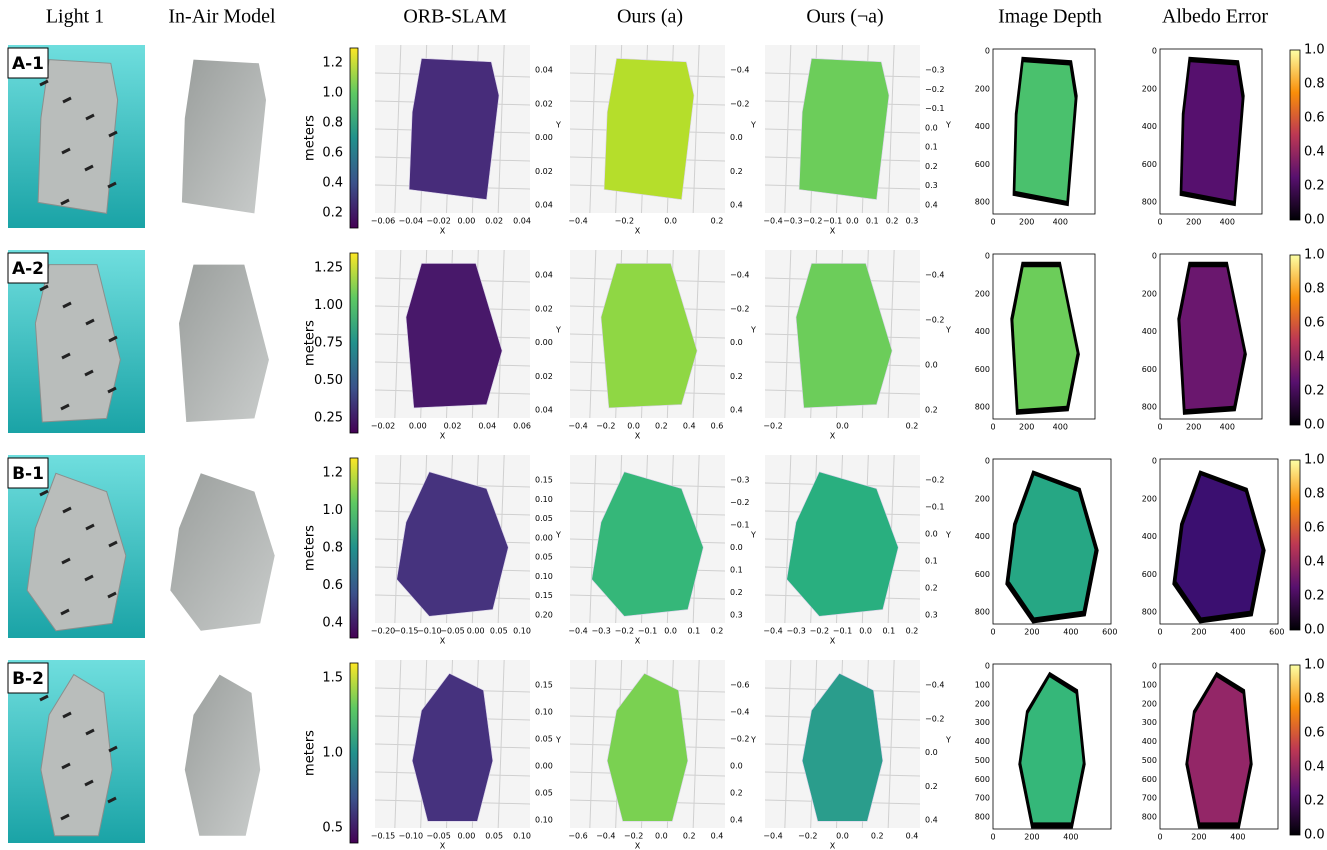  What do you see at coordinates (310, 548) in the screenshot?
I see `colorbar-label: meters` at bounding box center [310, 548].